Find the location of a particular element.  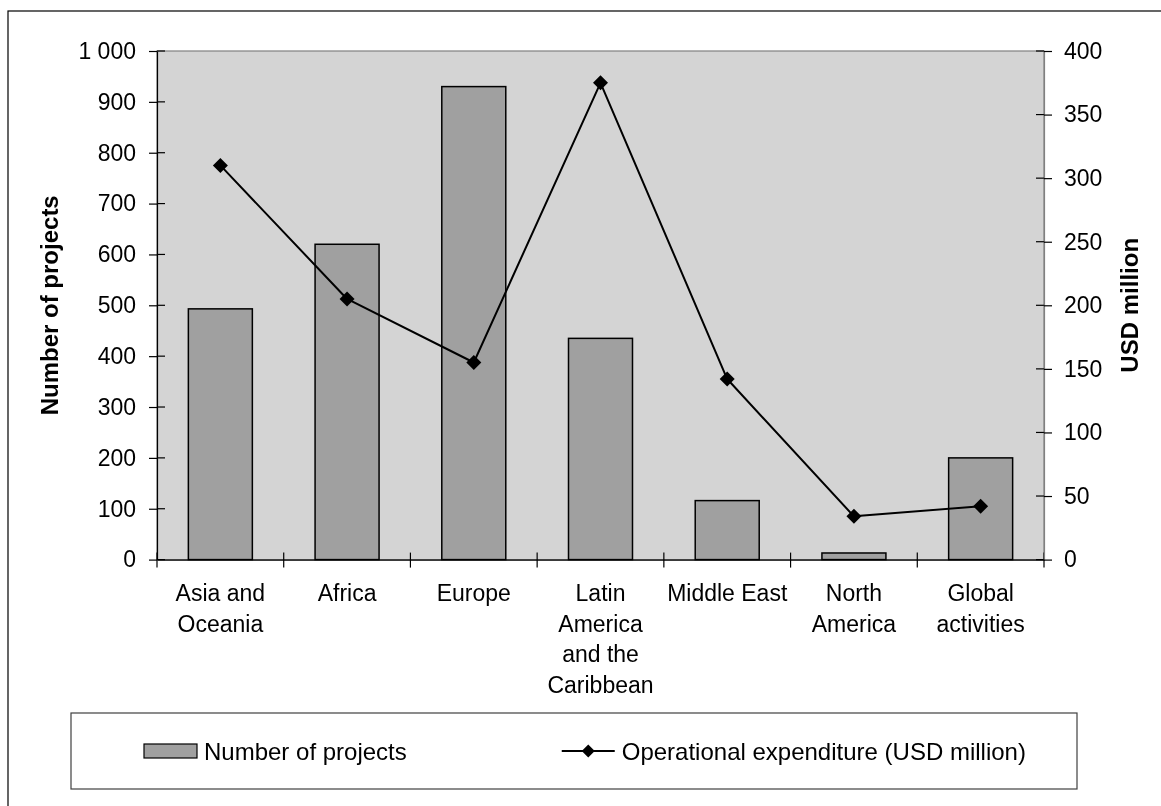

y-tick-label: 0 is located at coordinates (129, 559).